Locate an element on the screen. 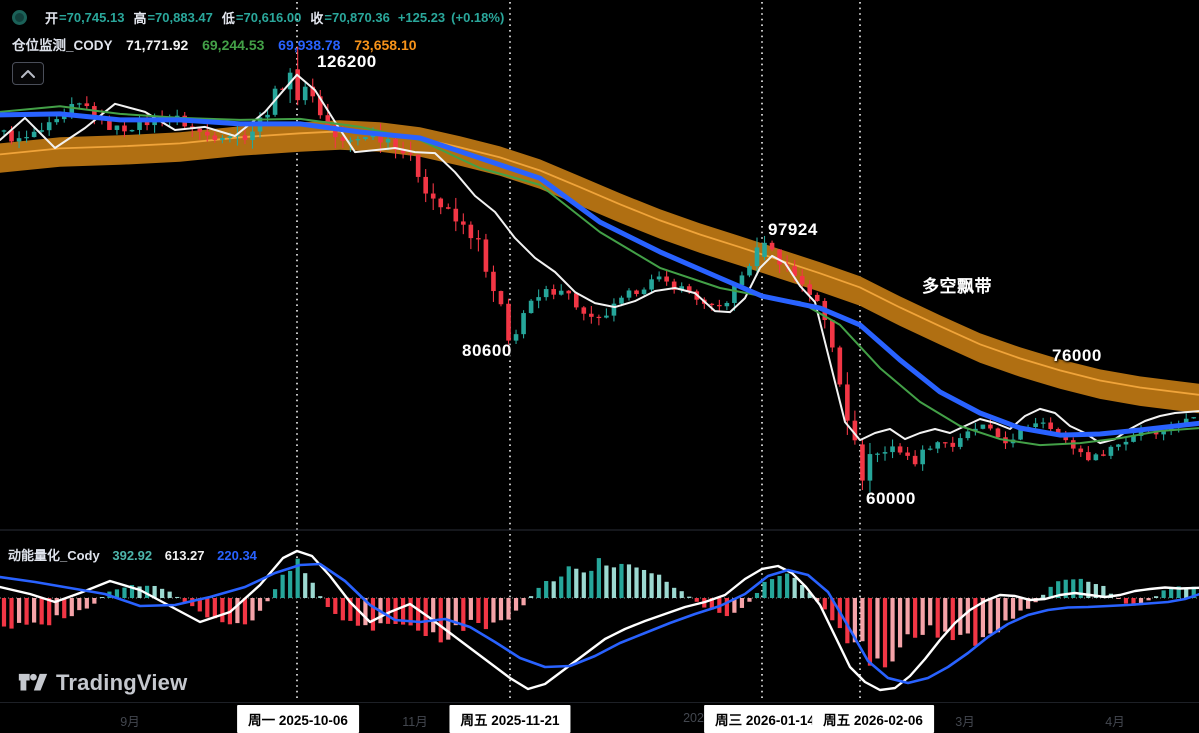  collapse-legend-button is located at coordinates (28, 73).